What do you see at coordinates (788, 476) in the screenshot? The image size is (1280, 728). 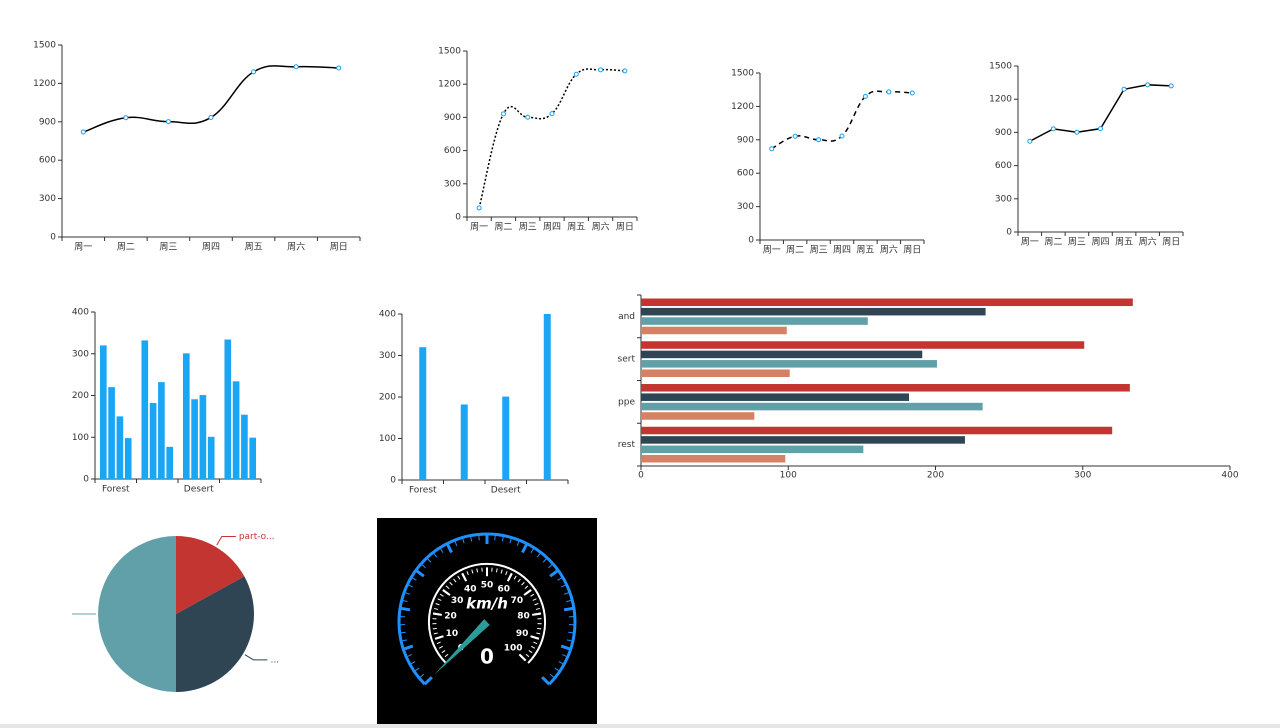 I see `x-tick-label: 100` at bounding box center [788, 476].